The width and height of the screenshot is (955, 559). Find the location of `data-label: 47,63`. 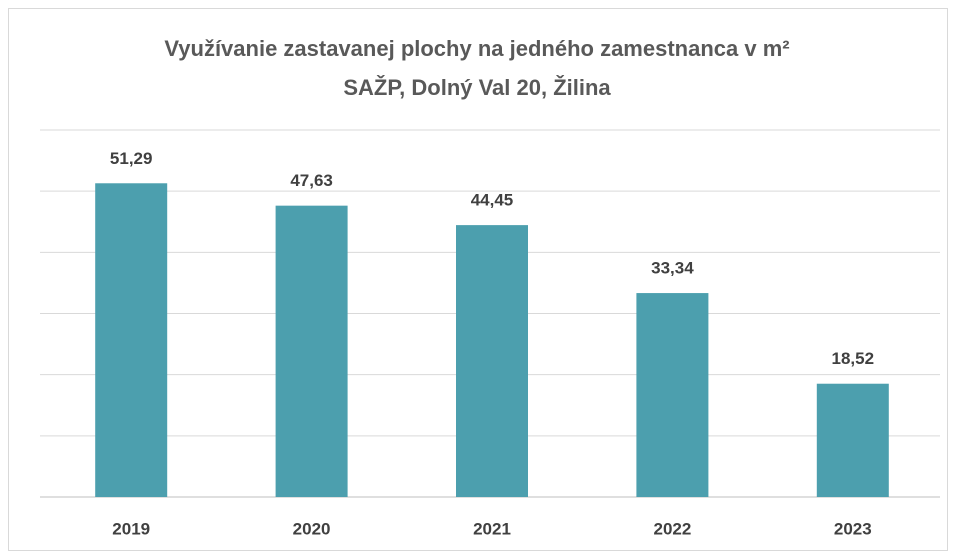

data-label: 47,63 is located at coordinates (311, 180).